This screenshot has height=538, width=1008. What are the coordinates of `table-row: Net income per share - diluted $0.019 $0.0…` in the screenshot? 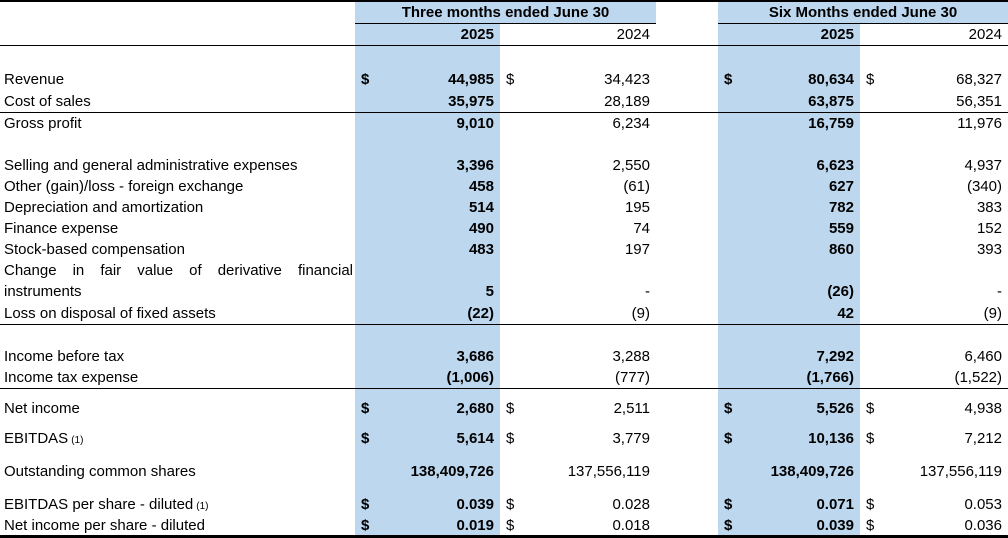 It's located at (504, 525).